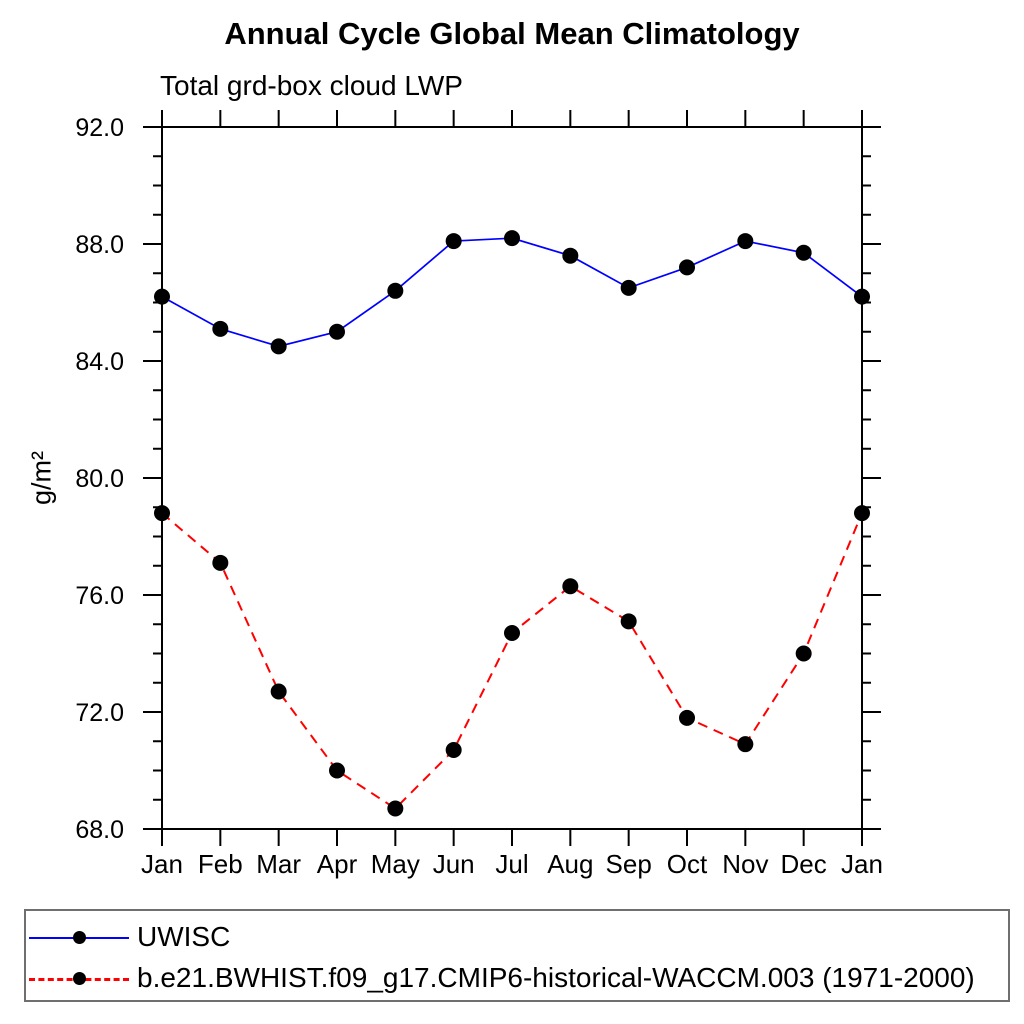 Image resolution: width=1024 pixels, height=1024 pixels. Describe the element at coordinates (99, 596) in the screenshot. I see `y-tick-label: 76.0` at that location.